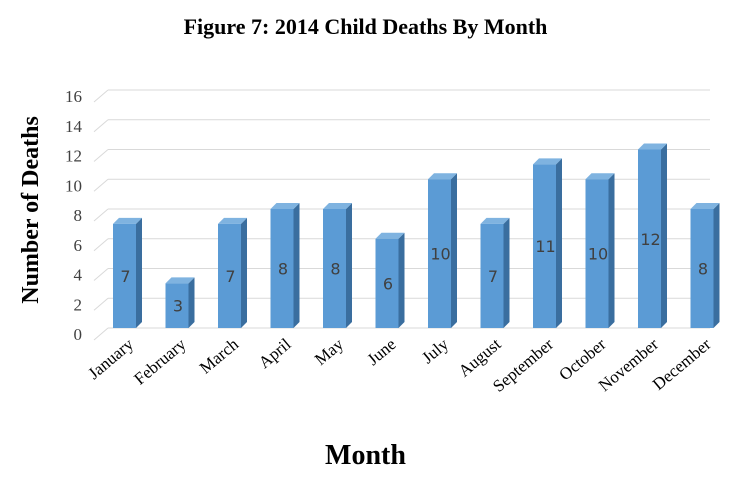  Describe the element at coordinates (365, 455) in the screenshot. I see `x-axis-title: Month` at that location.